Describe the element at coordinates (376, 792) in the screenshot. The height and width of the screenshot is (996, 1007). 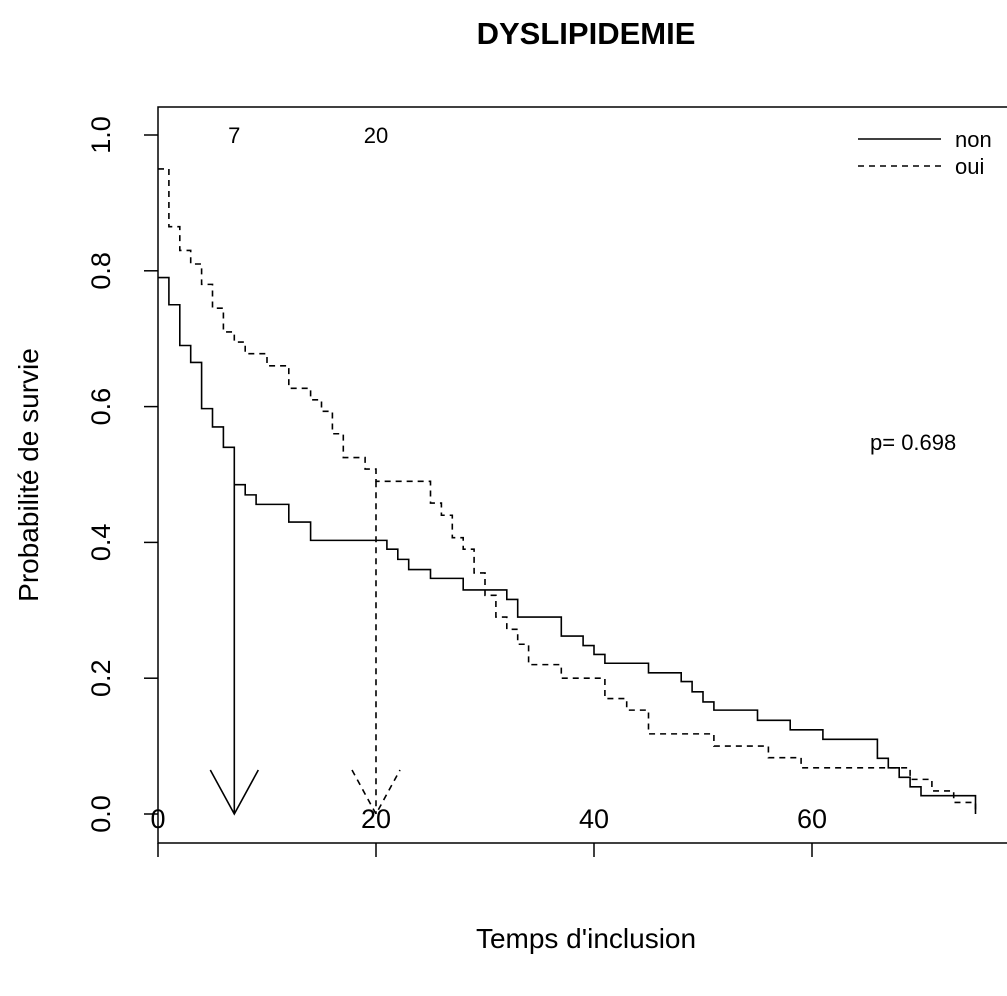
I see `median-arrow-oui` at that location.